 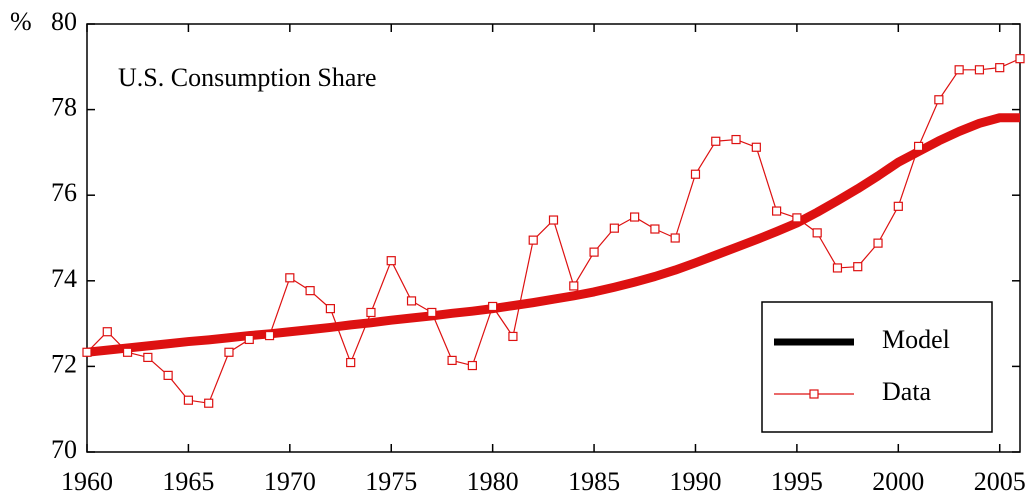 What do you see at coordinates (1000, 481) in the screenshot?
I see `x-tick-label: 2005` at bounding box center [1000, 481].